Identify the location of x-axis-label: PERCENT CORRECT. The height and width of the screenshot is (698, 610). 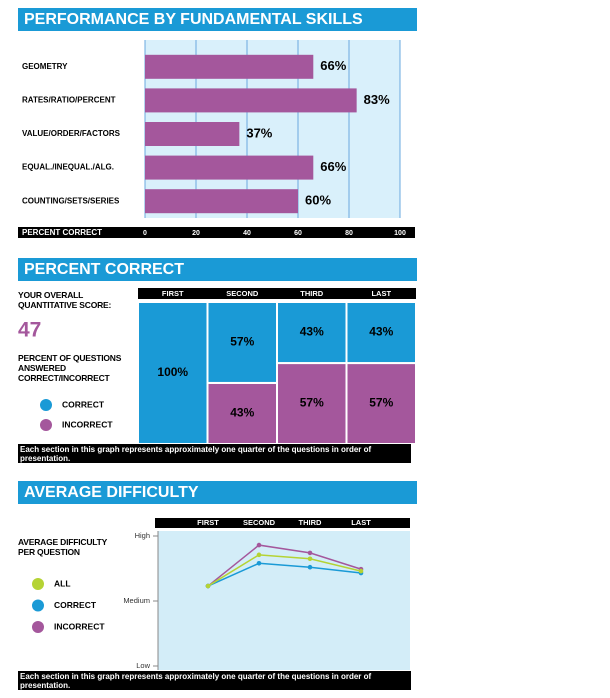
(62, 232).